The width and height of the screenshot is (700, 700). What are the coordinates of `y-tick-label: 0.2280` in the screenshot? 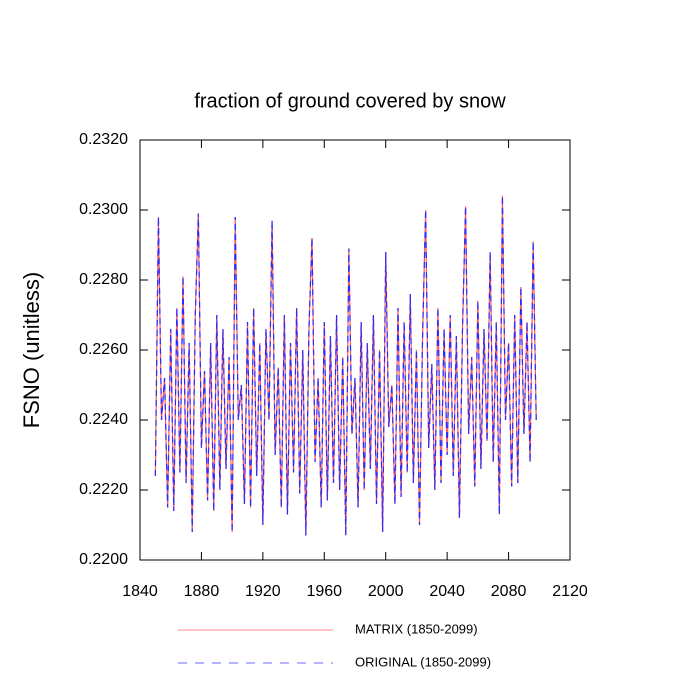 It's located at (103, 279).